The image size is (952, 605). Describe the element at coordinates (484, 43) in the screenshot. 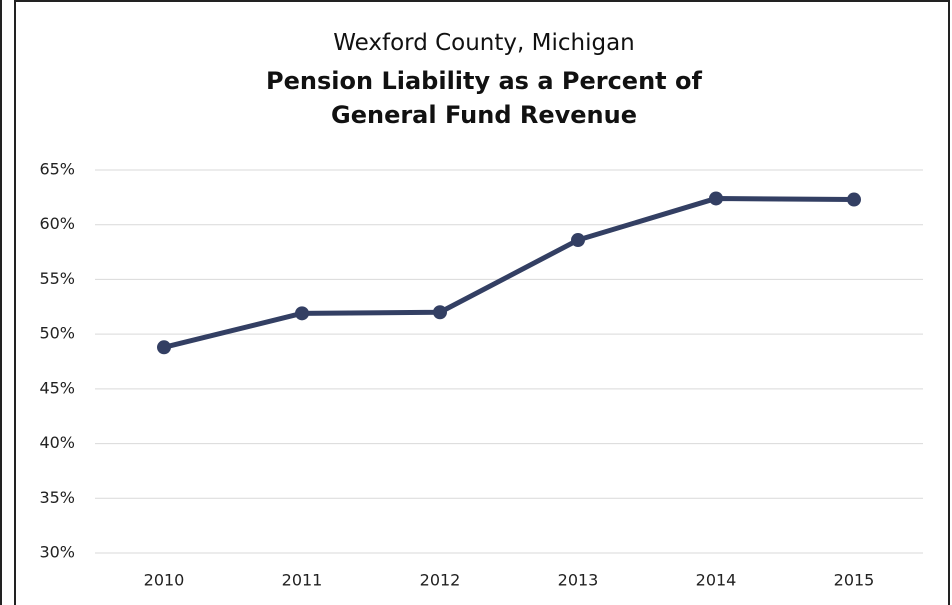

I see `chart-subtitle: Wexford County, Michigan` at that location.